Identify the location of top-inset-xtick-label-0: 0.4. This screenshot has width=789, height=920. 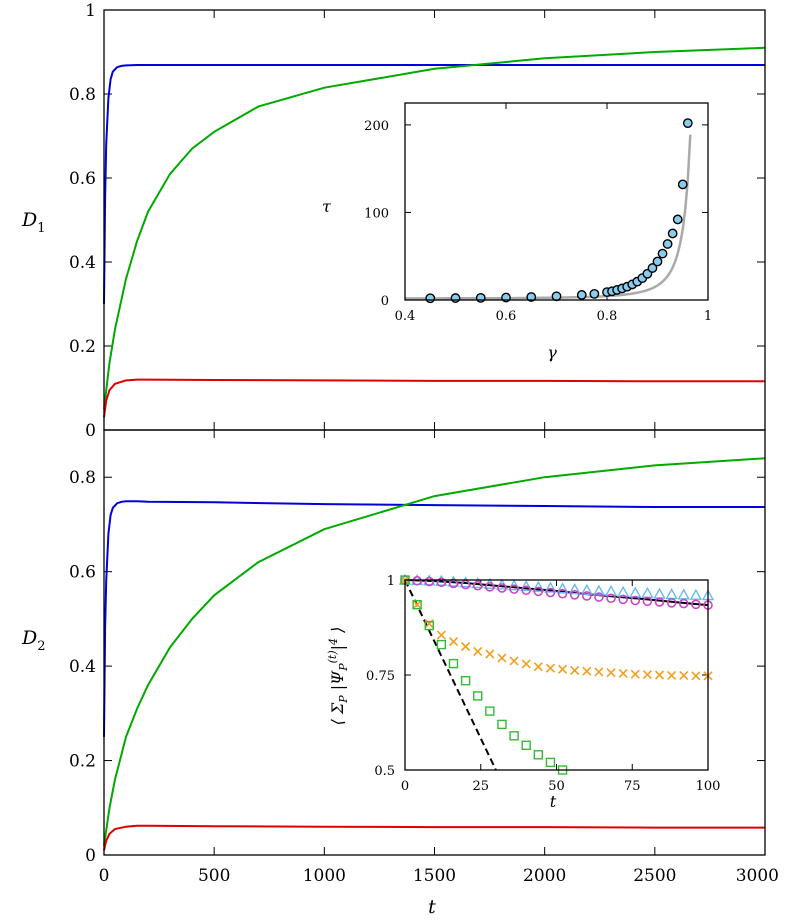
(405, 316).